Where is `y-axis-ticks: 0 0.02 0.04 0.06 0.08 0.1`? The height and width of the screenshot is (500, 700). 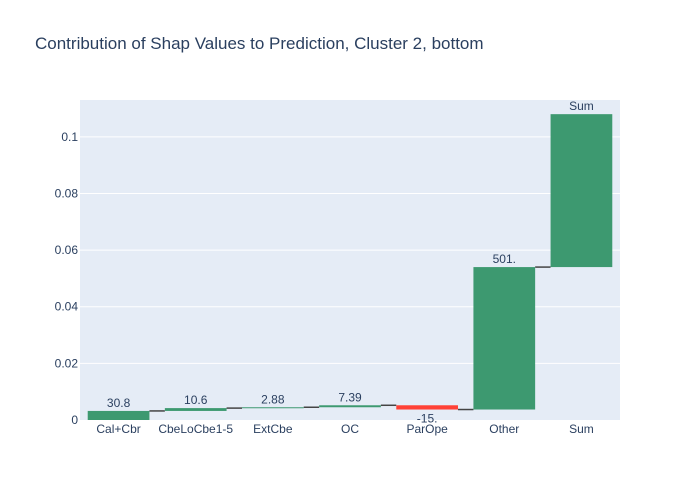 y-axis-ticks: 0 0.02 0.04 0.06 0.08 0.1 is located at coordinates (67, 278).